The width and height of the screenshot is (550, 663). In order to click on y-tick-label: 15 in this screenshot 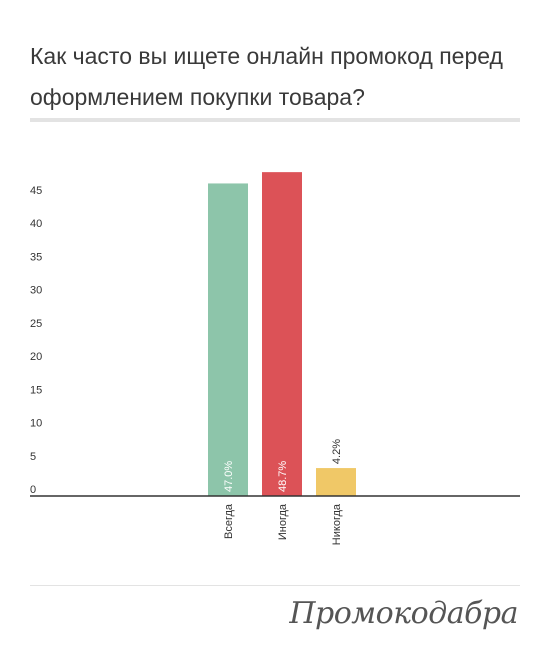, I will do `click(36, 390)`.